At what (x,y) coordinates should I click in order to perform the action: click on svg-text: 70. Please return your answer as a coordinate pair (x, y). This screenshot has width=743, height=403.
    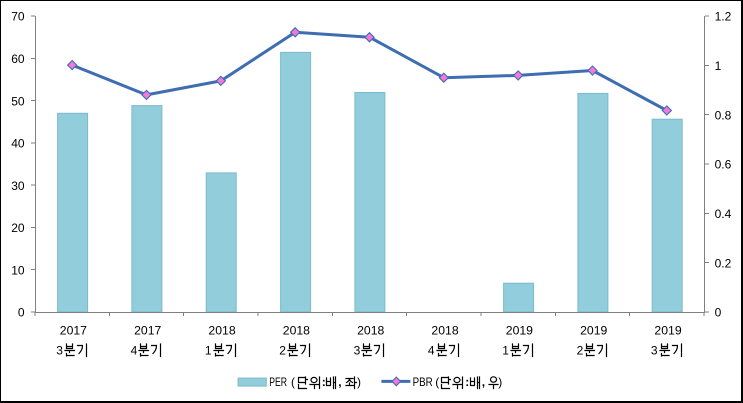
    Looking at the image, I should click on (18, 17).